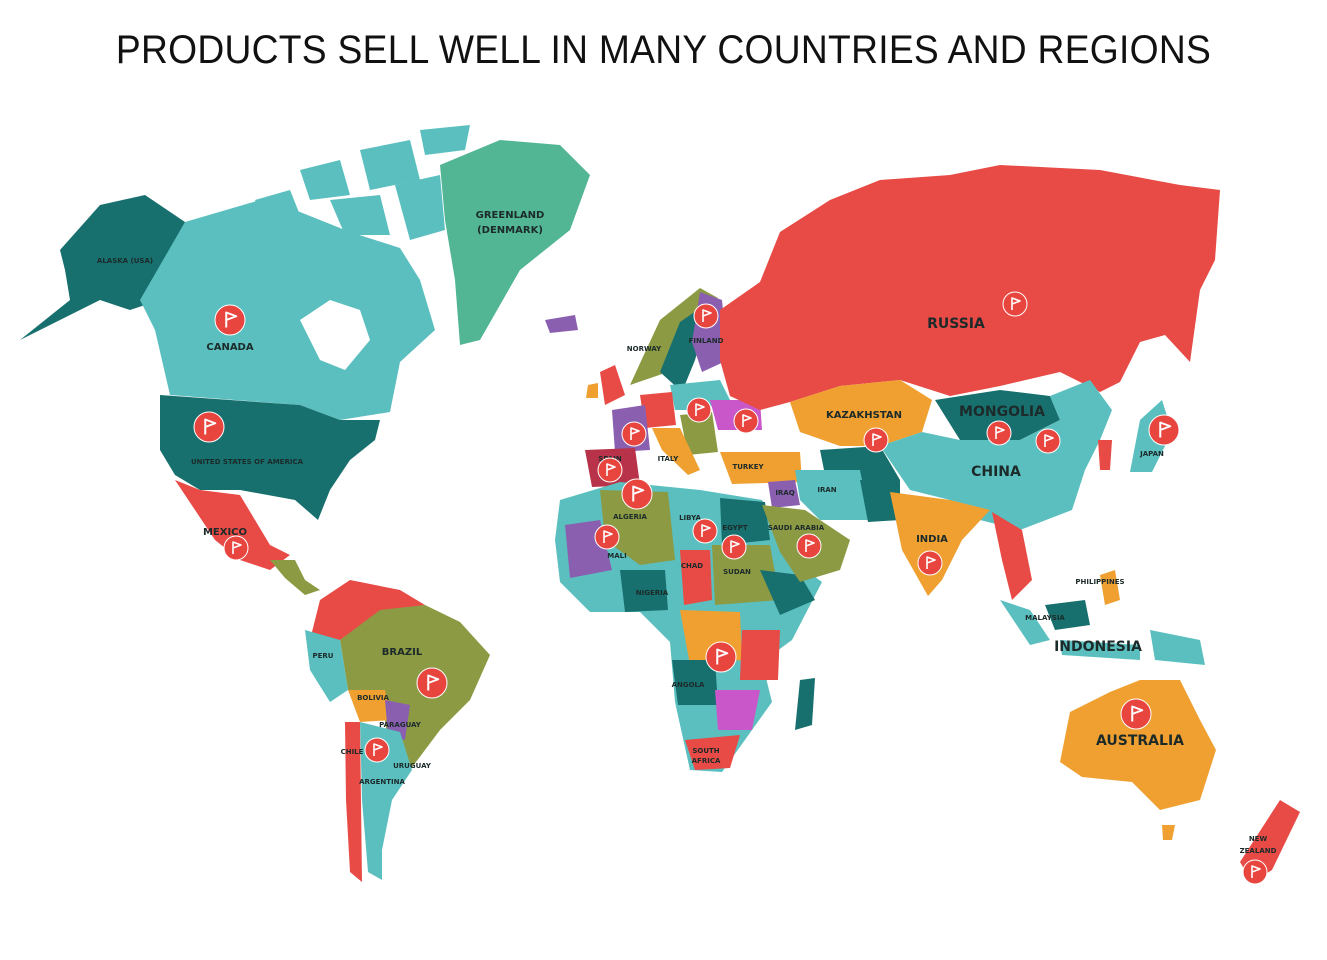 This screenshot has height=960, width=1327. I want to click on label-greenland-sub: (DENMARK), so click(510, 230).